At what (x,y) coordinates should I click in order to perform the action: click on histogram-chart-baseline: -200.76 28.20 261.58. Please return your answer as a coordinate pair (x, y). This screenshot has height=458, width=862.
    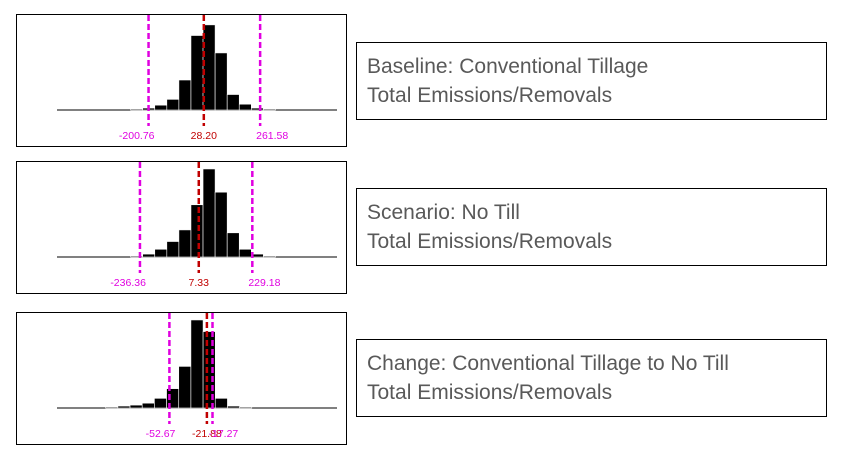
    Looking at the image, I should click on (197, 78).